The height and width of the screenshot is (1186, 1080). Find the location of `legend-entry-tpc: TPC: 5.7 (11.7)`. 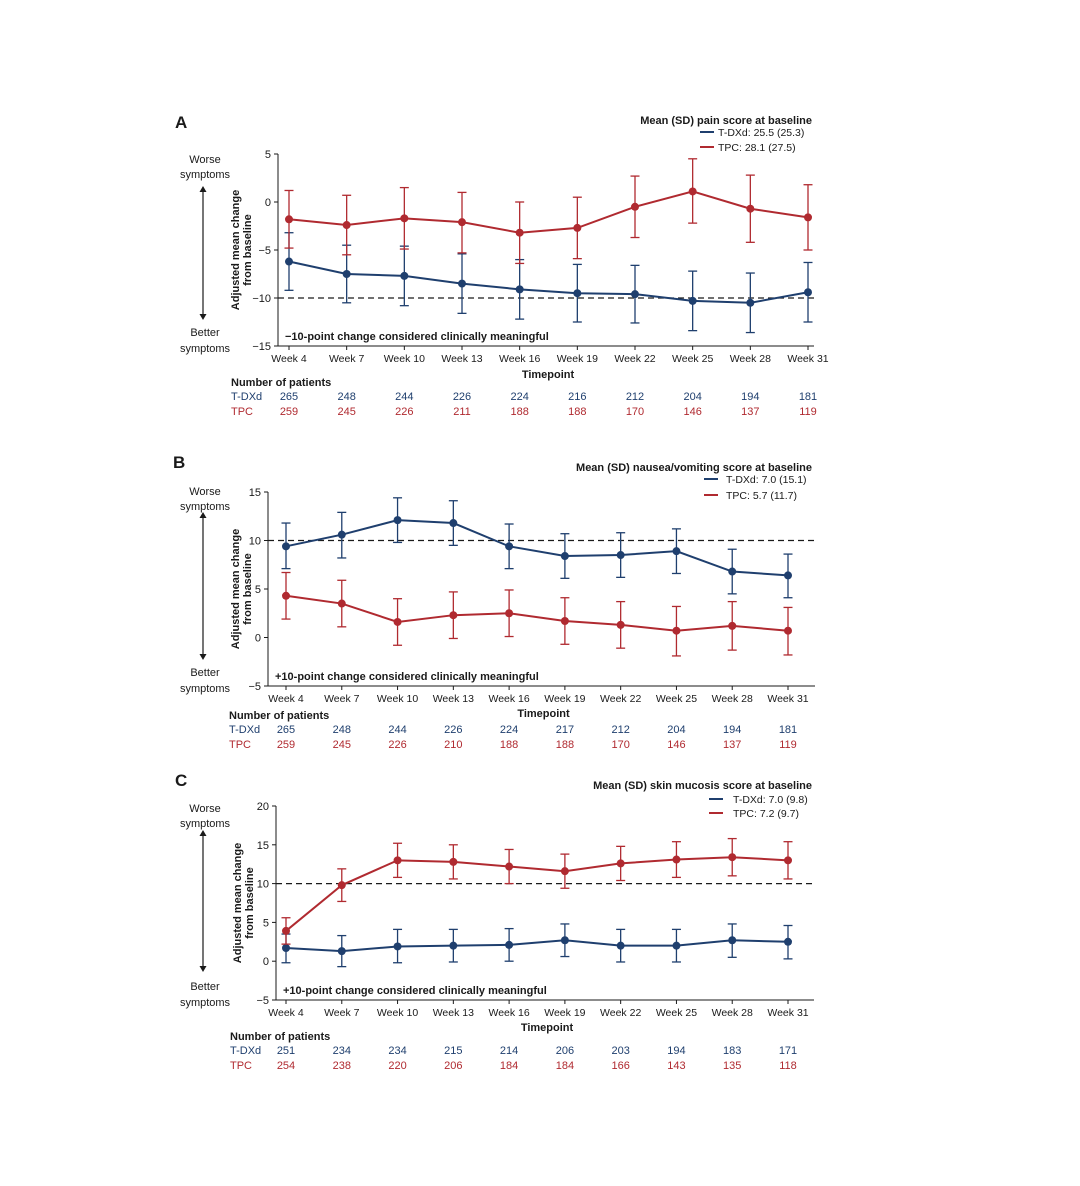

legend-entry-tpc: TPC: 5.7 (11.7) is located at coordinates (761, 496).